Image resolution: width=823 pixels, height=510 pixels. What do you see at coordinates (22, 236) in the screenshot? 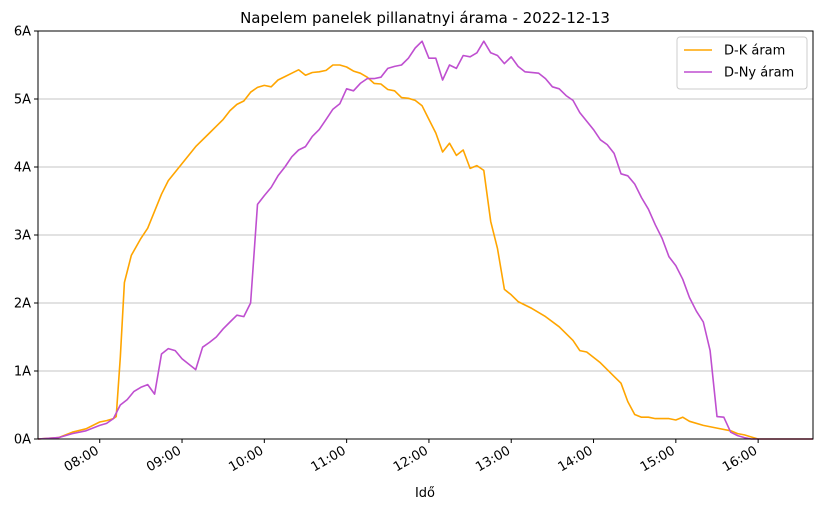
I see `y-tick-label: 3A` at bounding box center [22, 236].